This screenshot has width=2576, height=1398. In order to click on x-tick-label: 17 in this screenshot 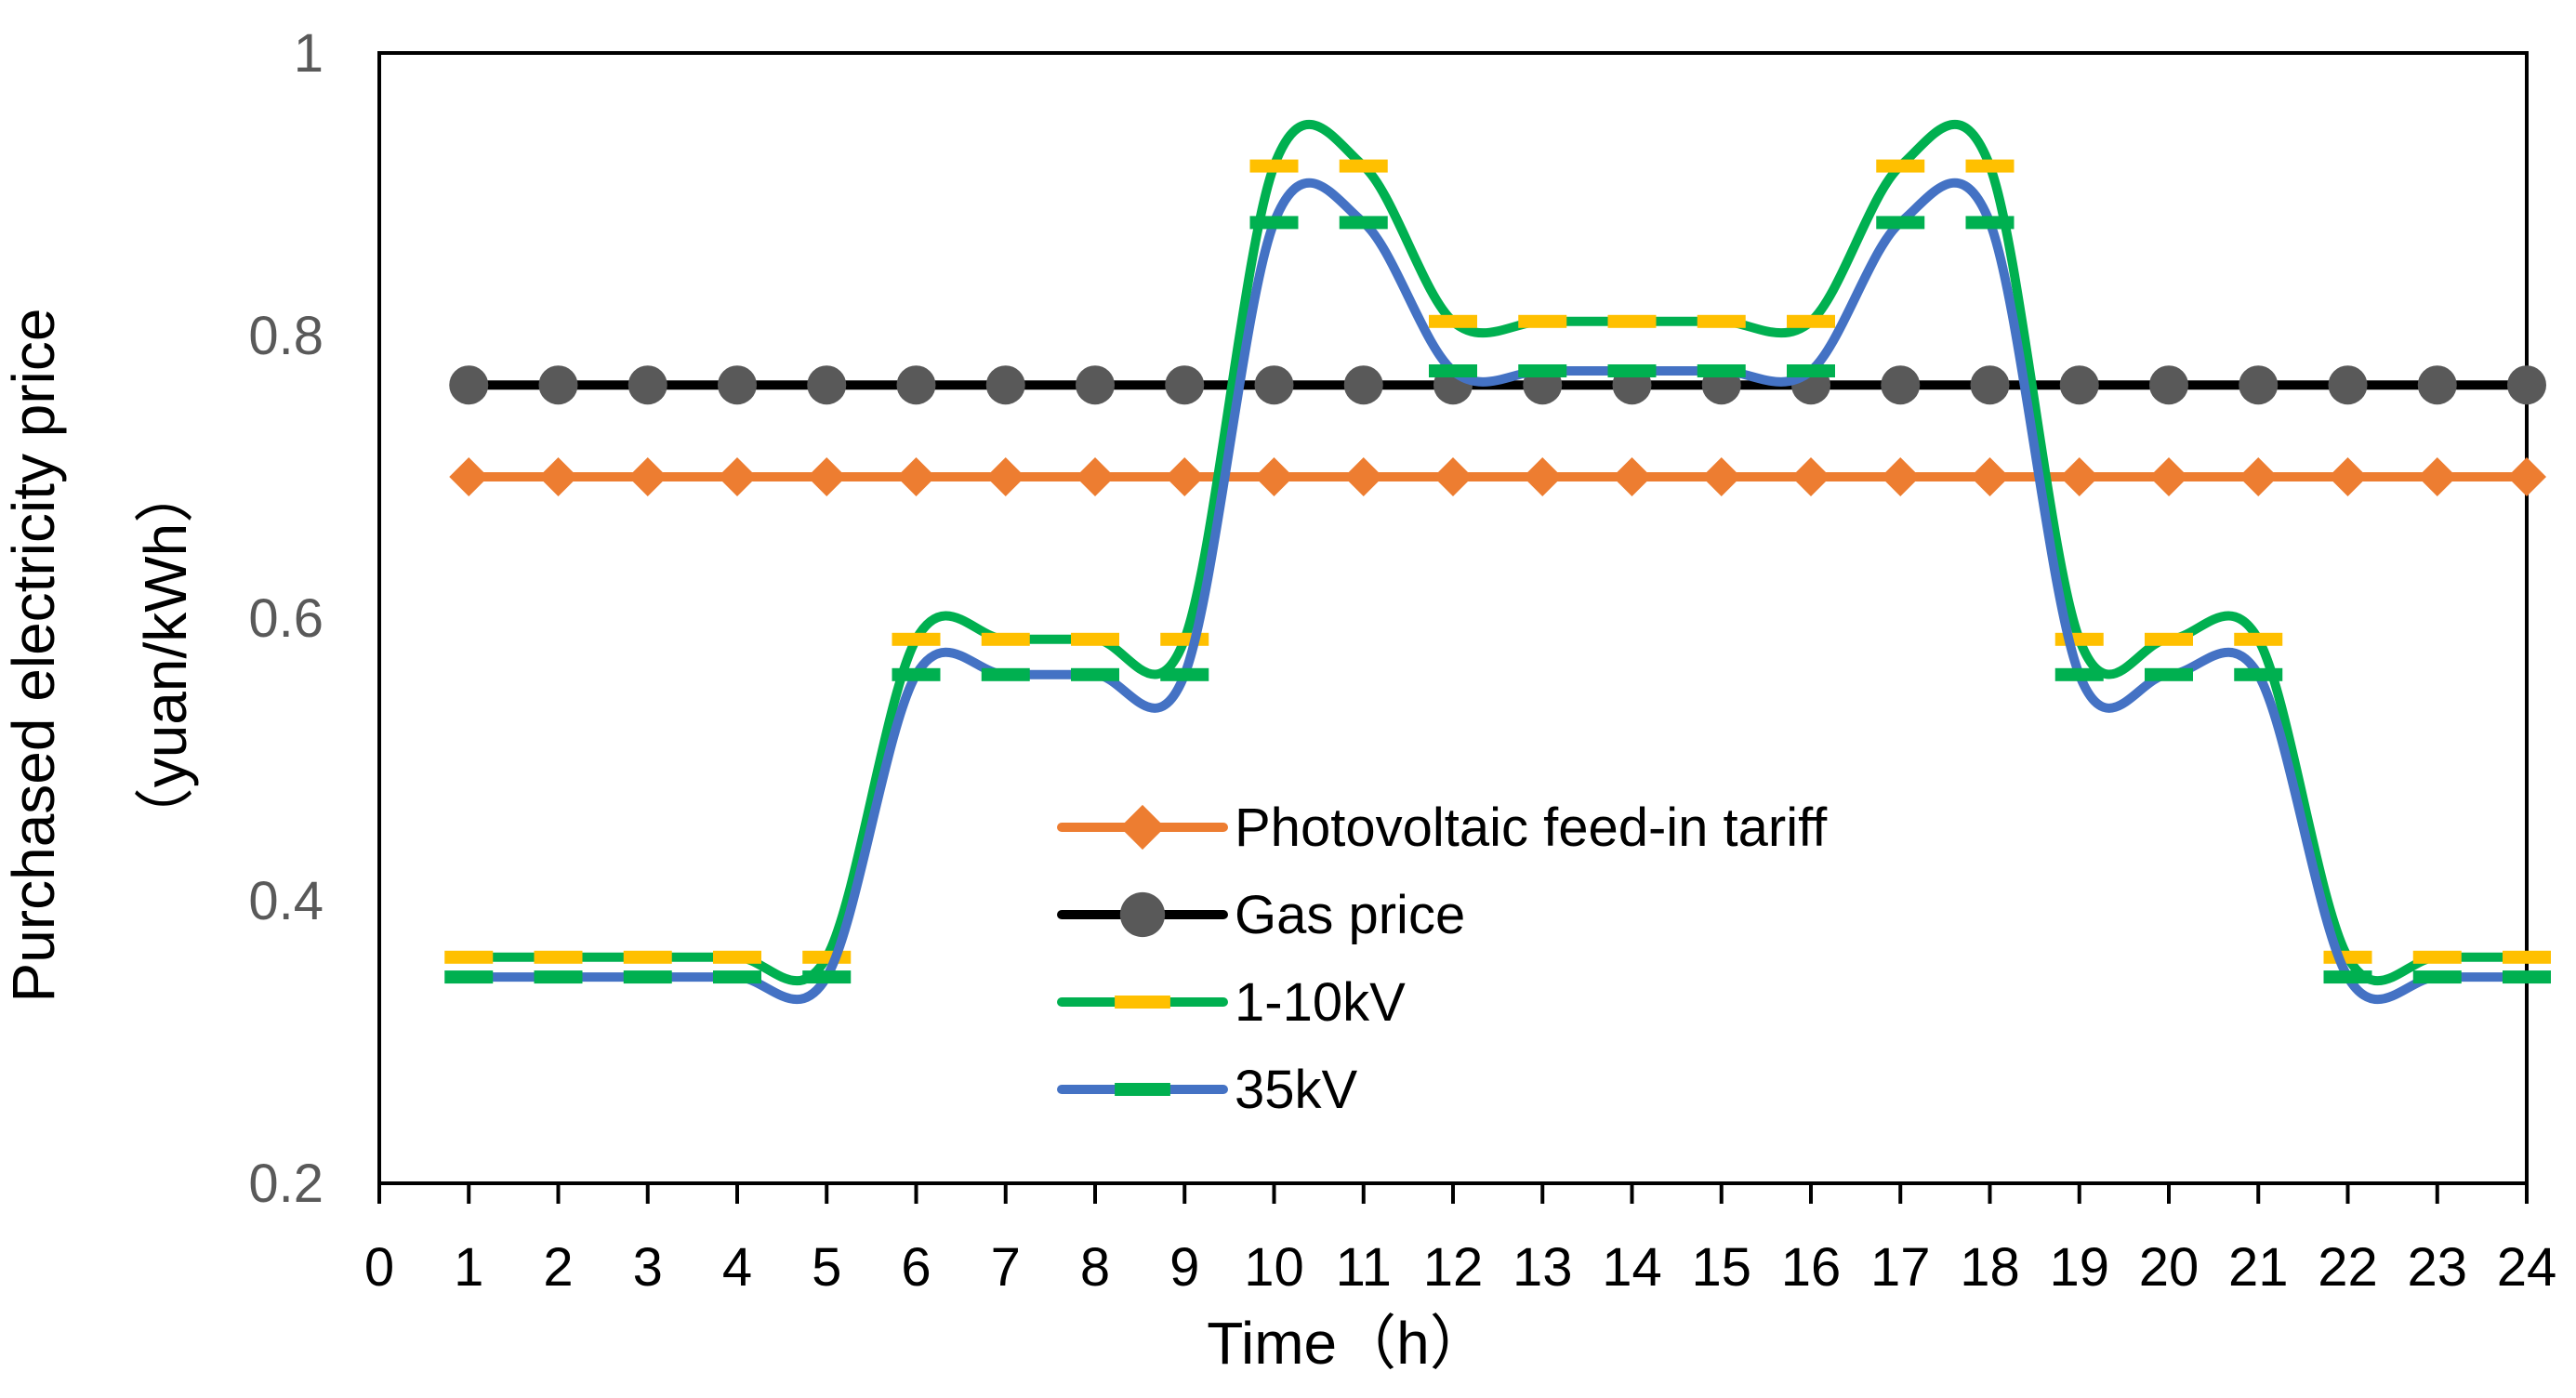, I will do `click(1900, 1268)`.